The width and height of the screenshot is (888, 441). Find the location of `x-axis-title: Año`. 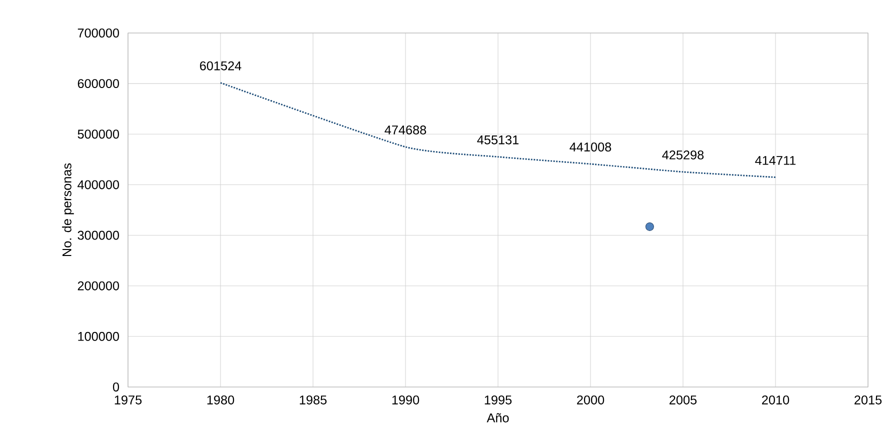

x-axis-title: Año is located at coordinates (497, 417).